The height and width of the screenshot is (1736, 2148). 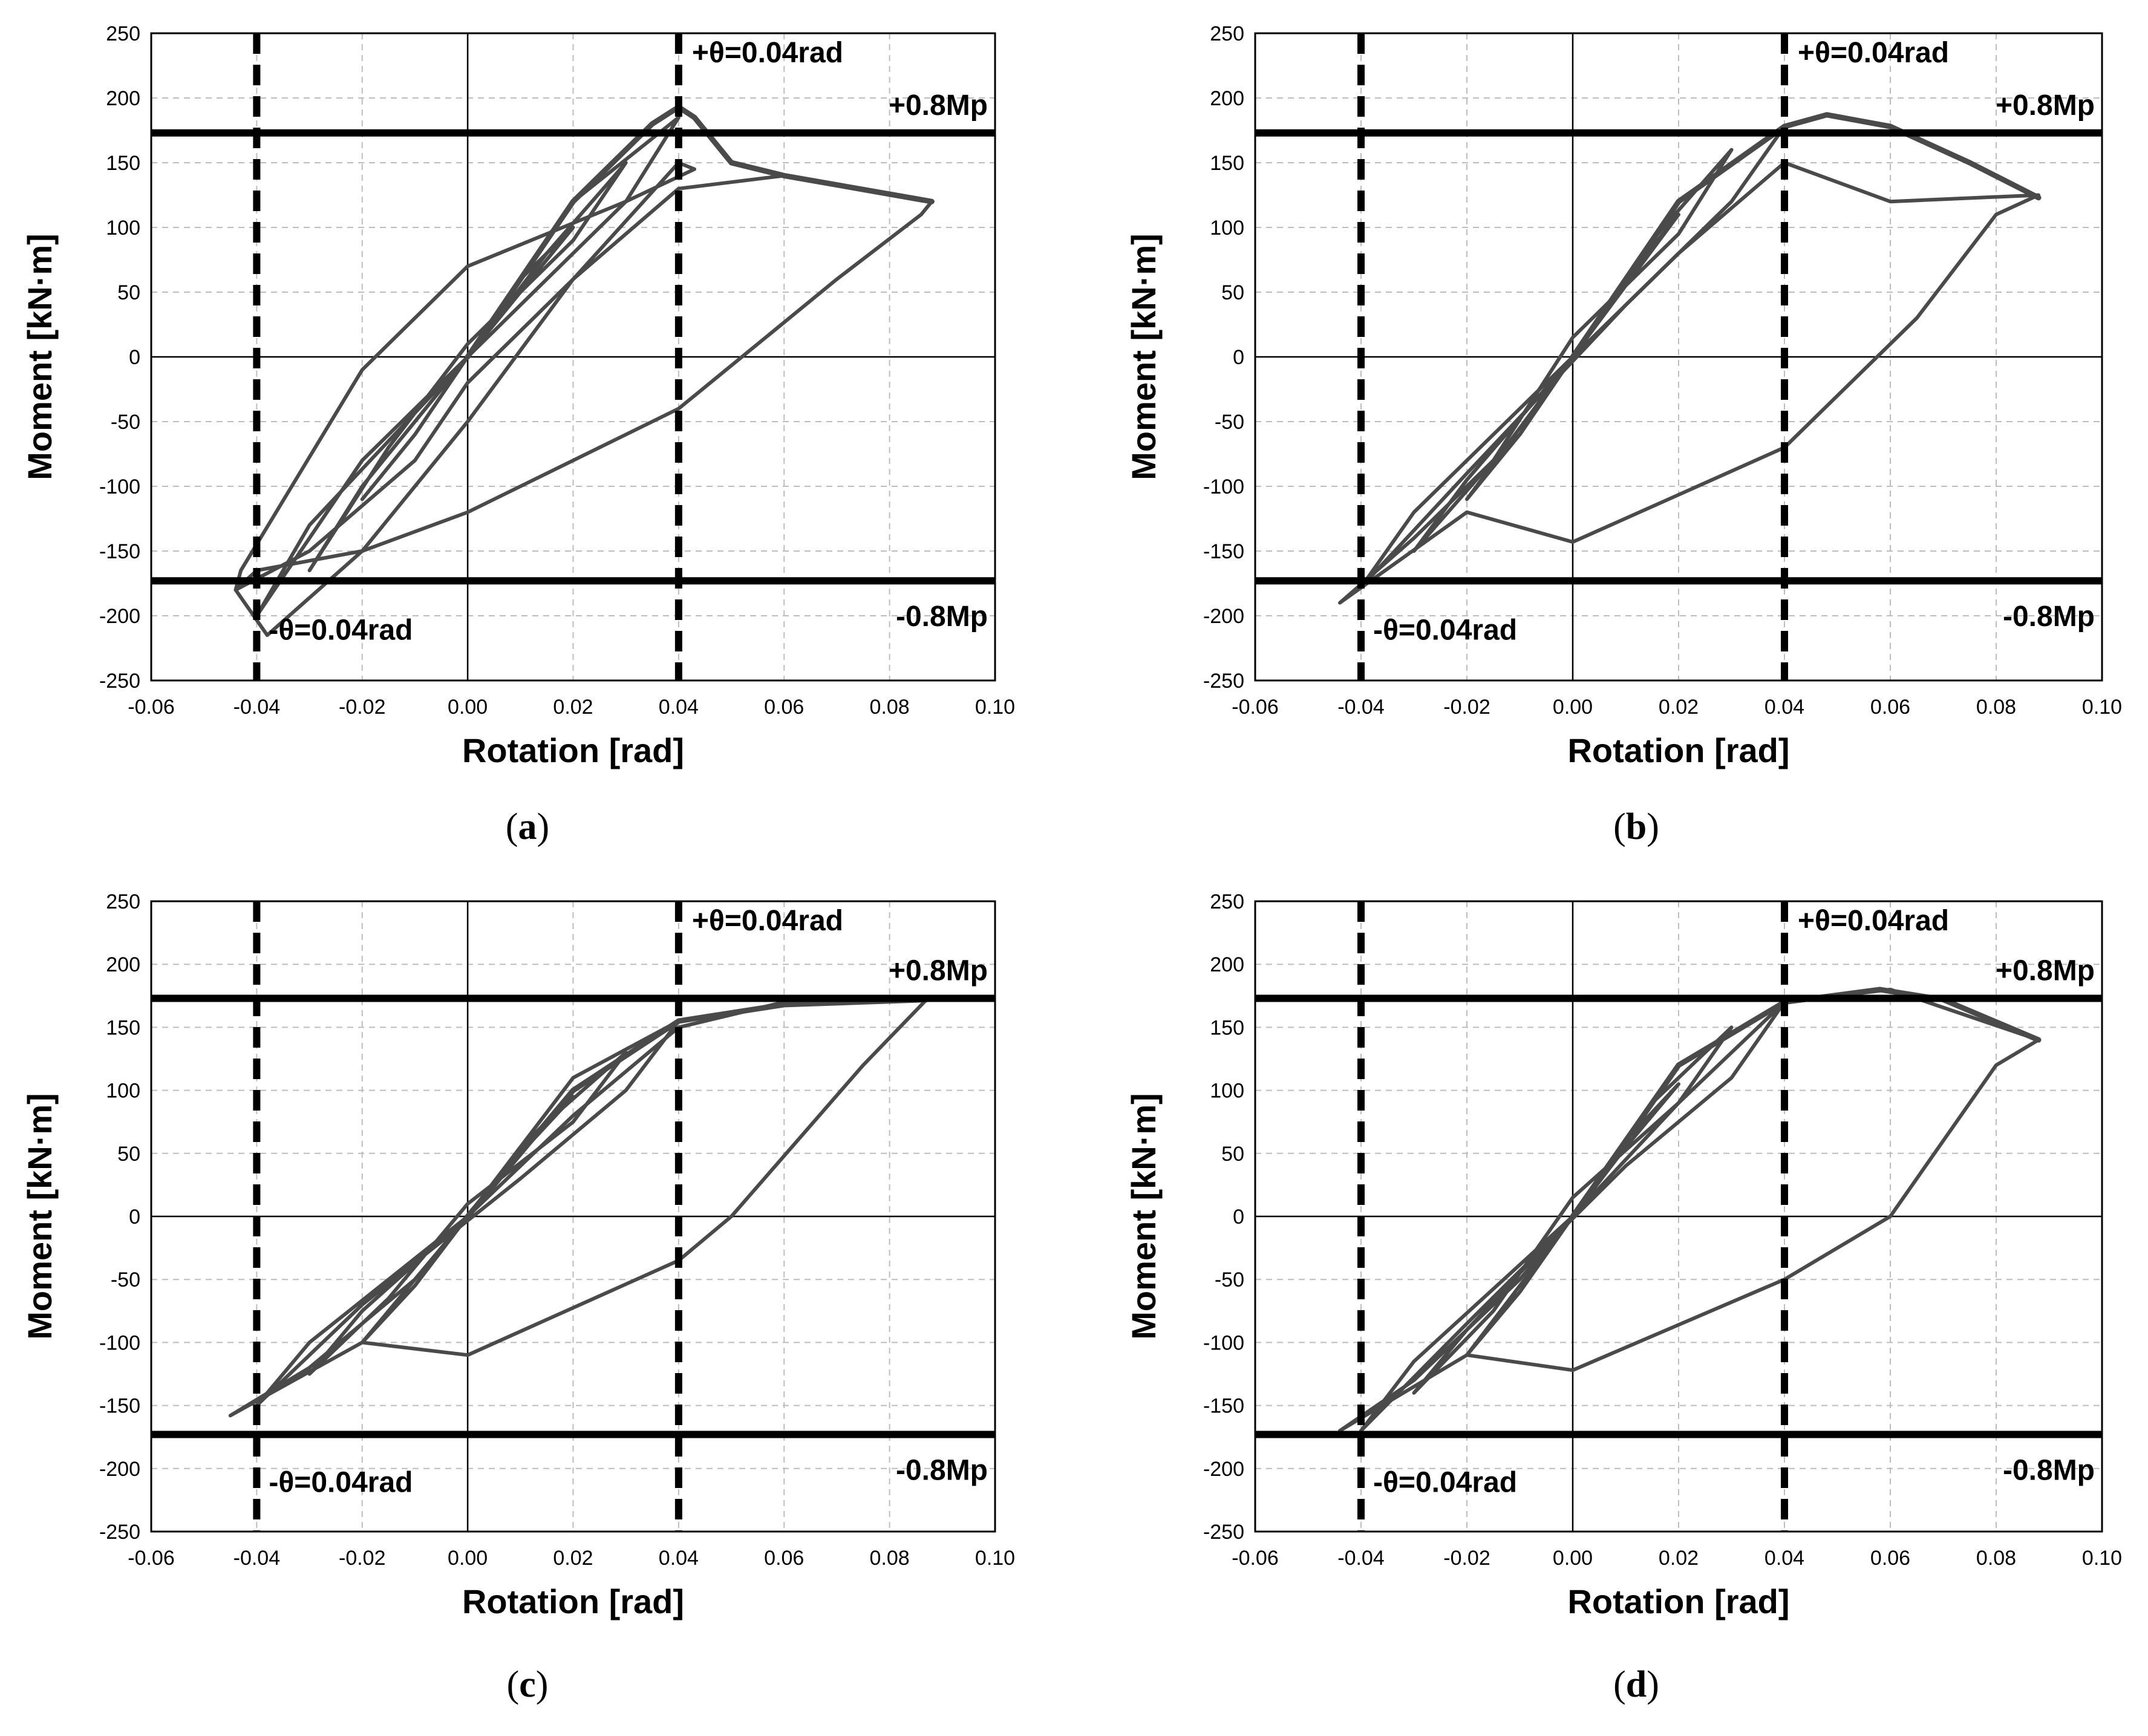 I want to click on panel-caption: (c), so click(x=528, y=1684).